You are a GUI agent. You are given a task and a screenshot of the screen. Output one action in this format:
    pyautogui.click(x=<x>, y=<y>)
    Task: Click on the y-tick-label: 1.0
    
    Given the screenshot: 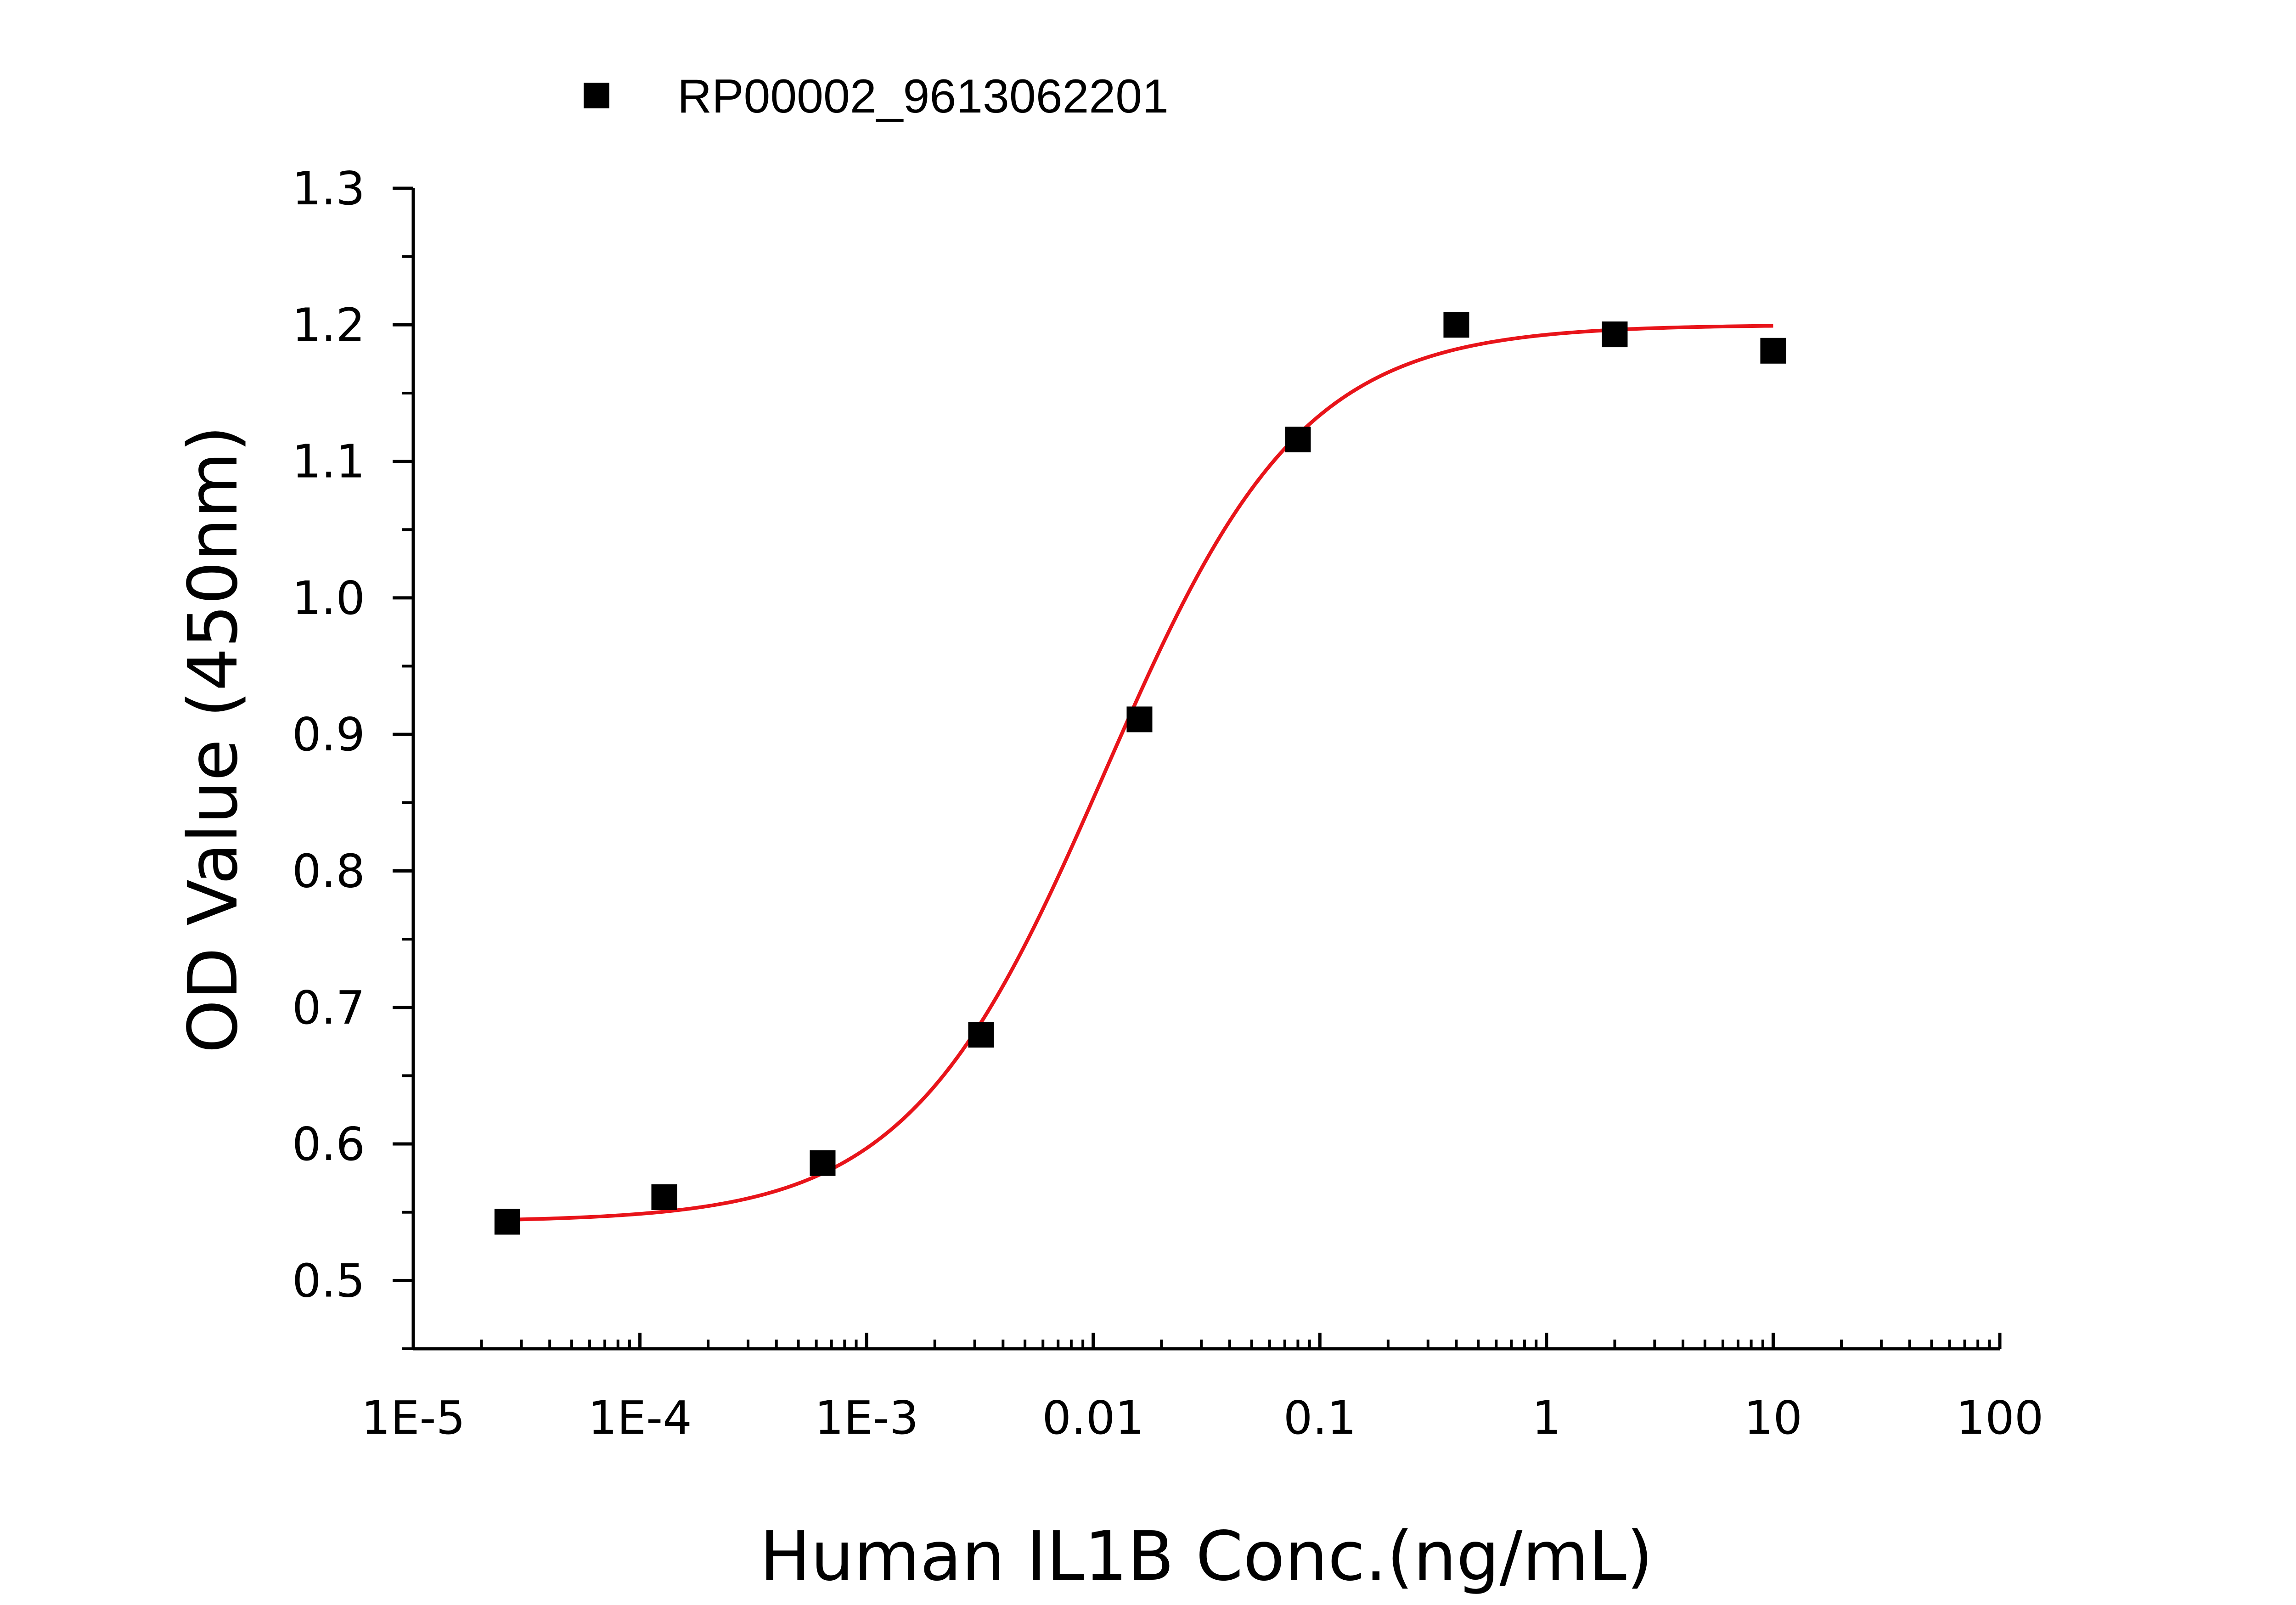 What is the action you would take?
    pyautogui.click(x=328, y=598)
    